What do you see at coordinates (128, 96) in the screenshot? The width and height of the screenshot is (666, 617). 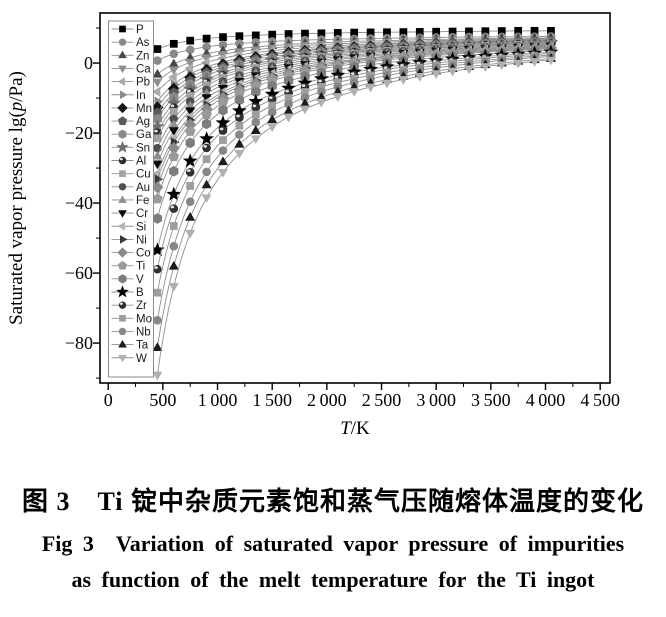 I see `legend-item-In: In` at bounding box center [128, 96].